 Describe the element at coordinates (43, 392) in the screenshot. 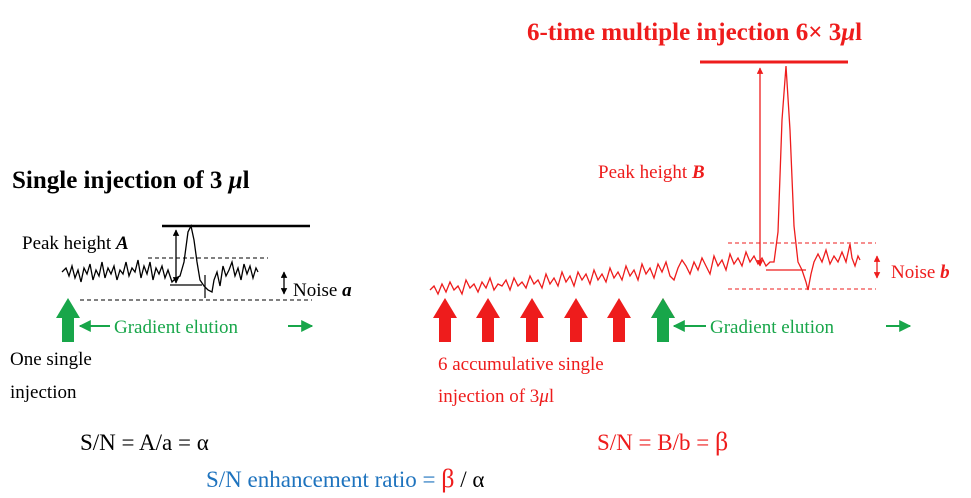

I see `left-injection-line2: injection` at that location.